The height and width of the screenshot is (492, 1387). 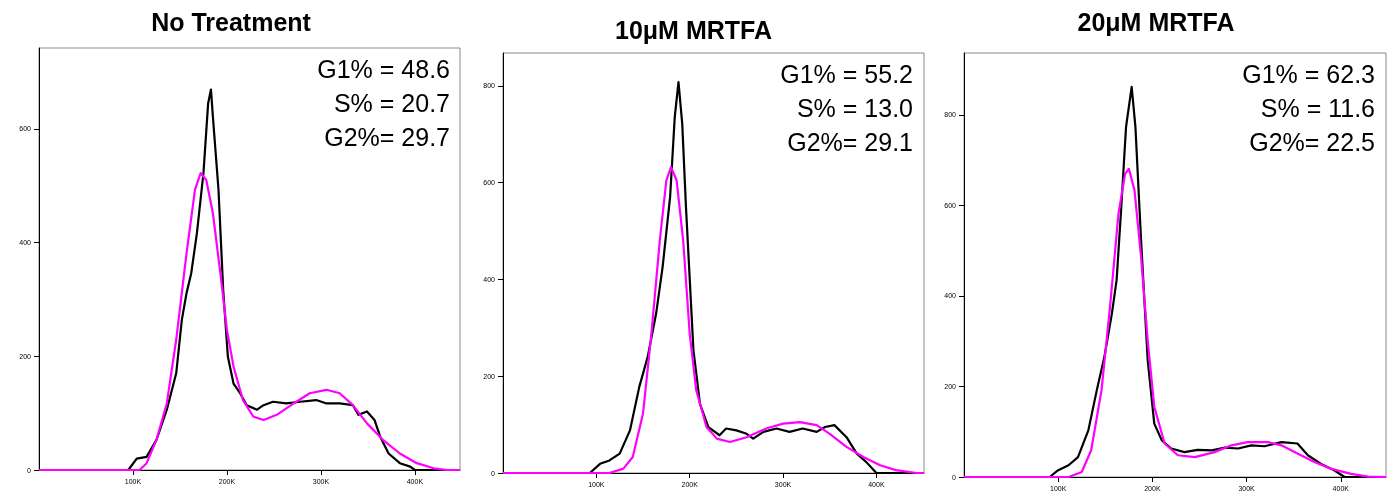 What do you see at coordinates (847, 73) in the screenshot?
I see `annotation: G1% = 55.2` at bounding box center [847, 73].